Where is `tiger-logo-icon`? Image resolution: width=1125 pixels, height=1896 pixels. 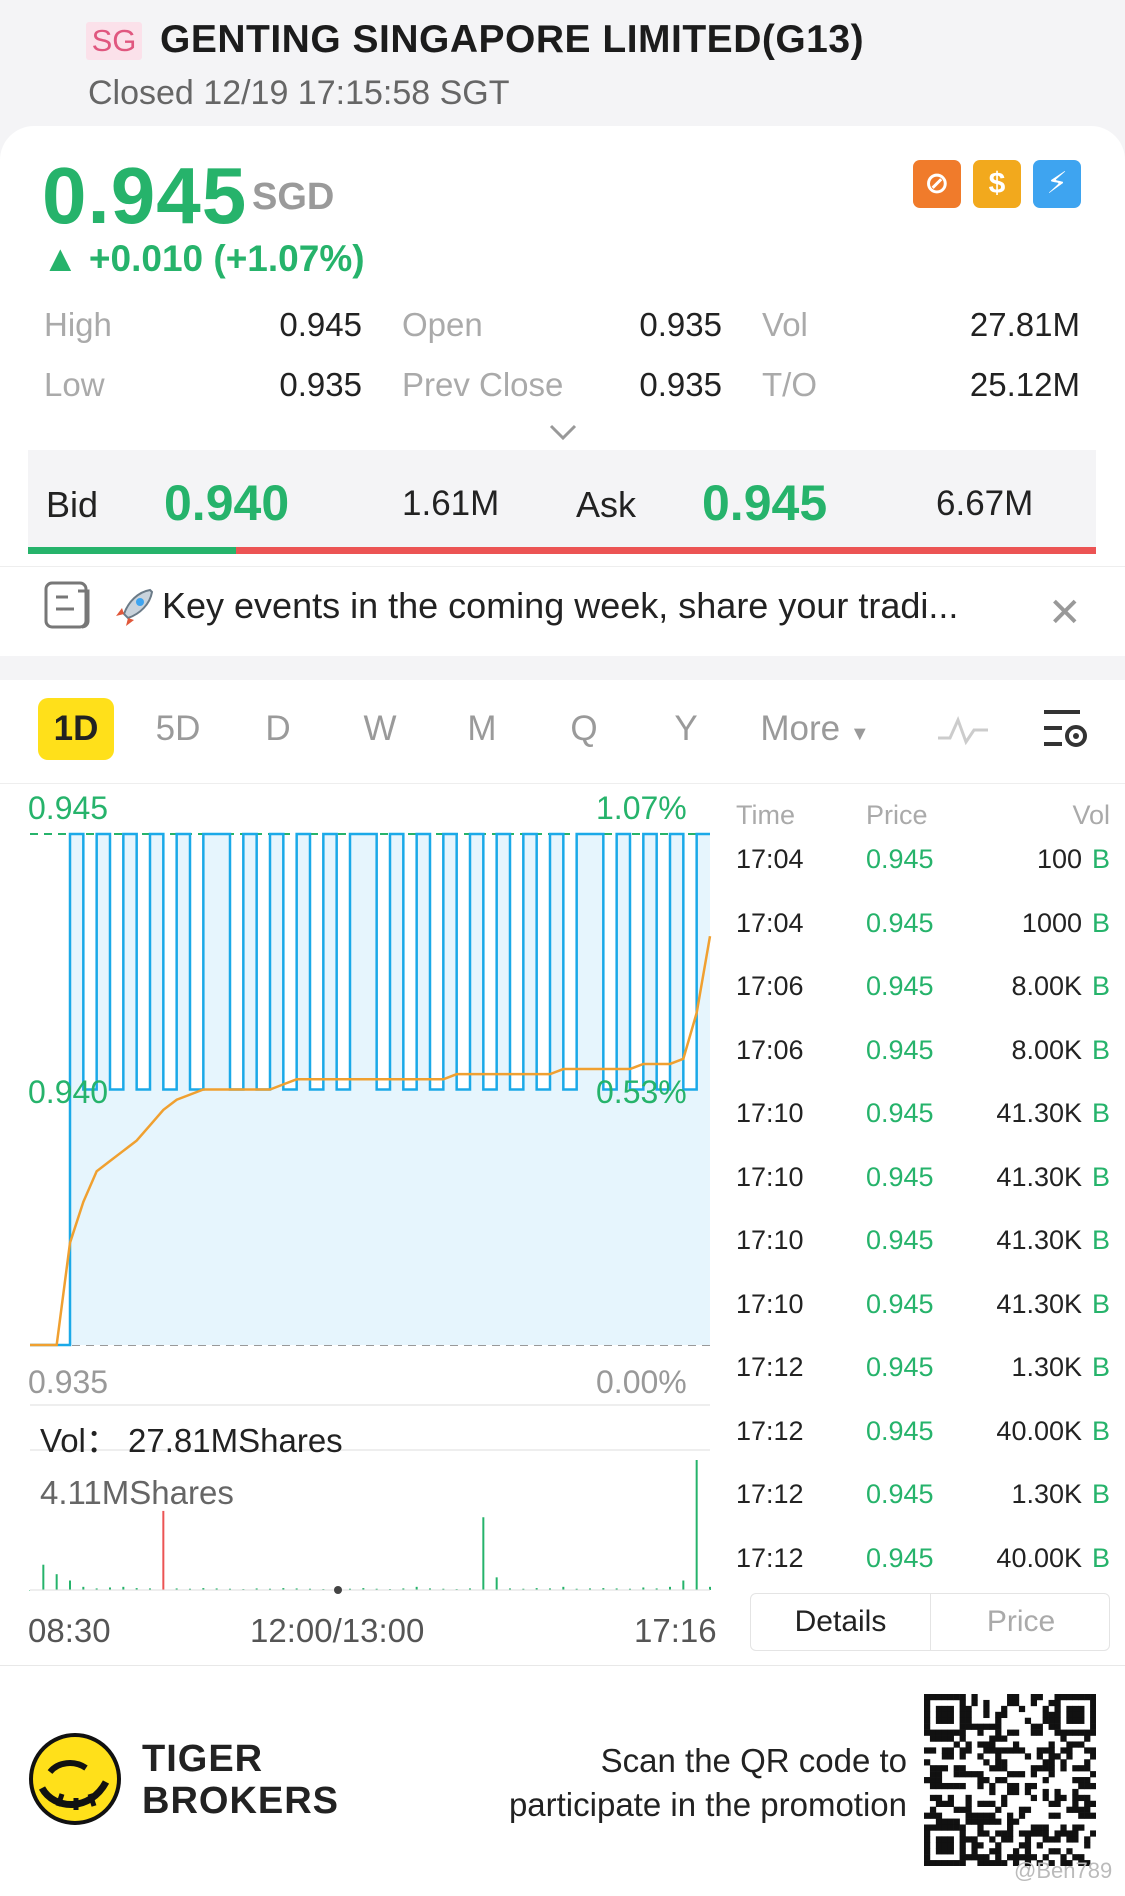 tiger-logo-icon is located at coordinates (75, 1779).